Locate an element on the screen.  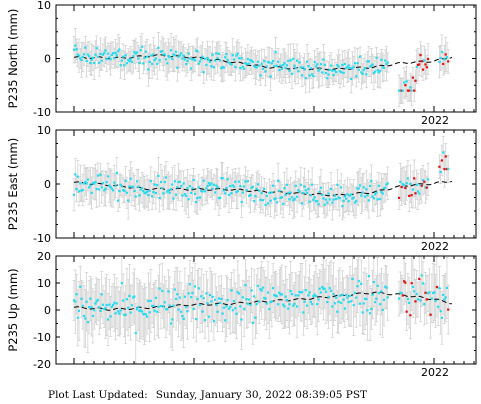
footer-timestamp: Sunday, January 30, 2022 08:39:05 PST is located at coordinates (261, 395).